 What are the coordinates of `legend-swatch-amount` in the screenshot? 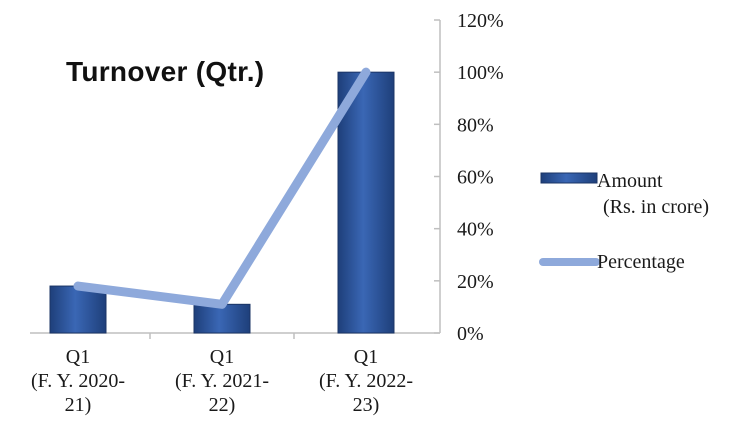 It's located at (569, 178).